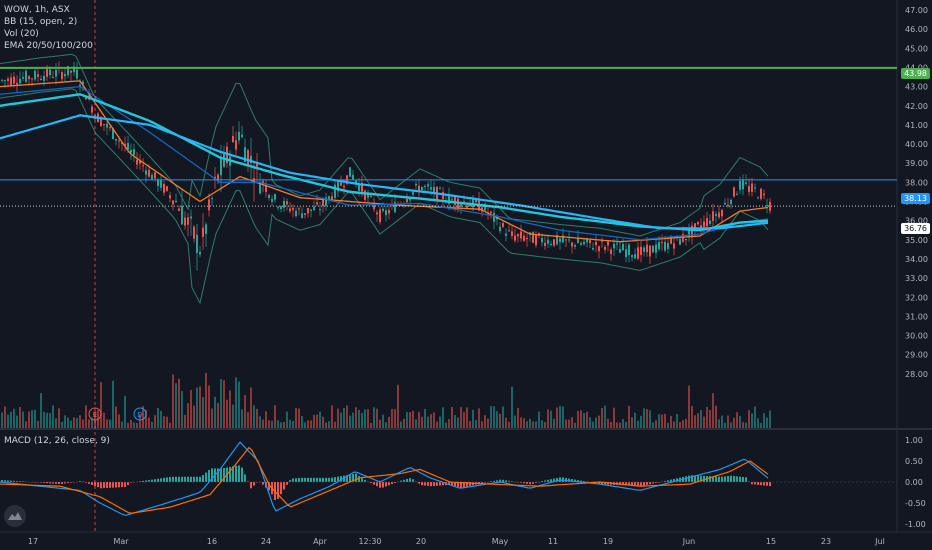 The width and height of the screenshot is (932, 550). I want to click on price-tick-label: 32.00, so click(916, 297).